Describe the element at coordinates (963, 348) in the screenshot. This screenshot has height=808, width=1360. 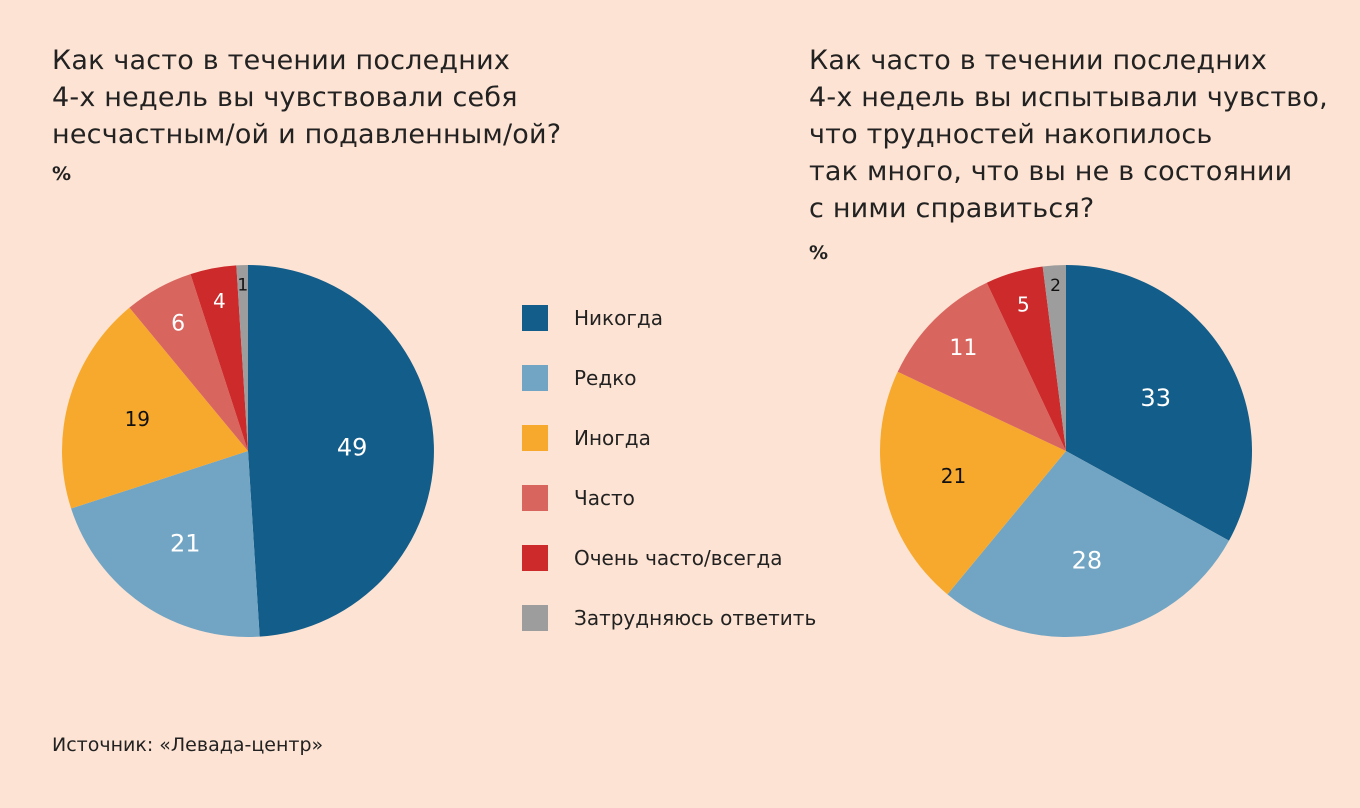
I see `slice-value-label: 11` at that location.